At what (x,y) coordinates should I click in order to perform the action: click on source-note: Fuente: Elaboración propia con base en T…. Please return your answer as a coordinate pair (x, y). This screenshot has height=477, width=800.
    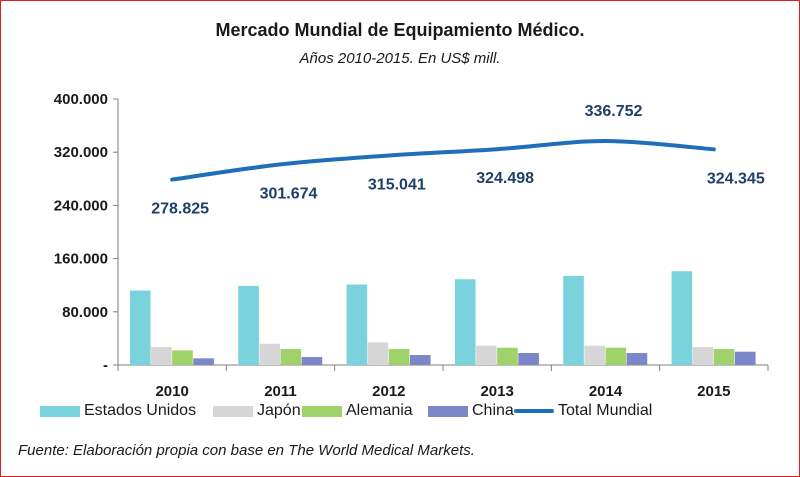
    Looking at the image, I should click on (246, 450).